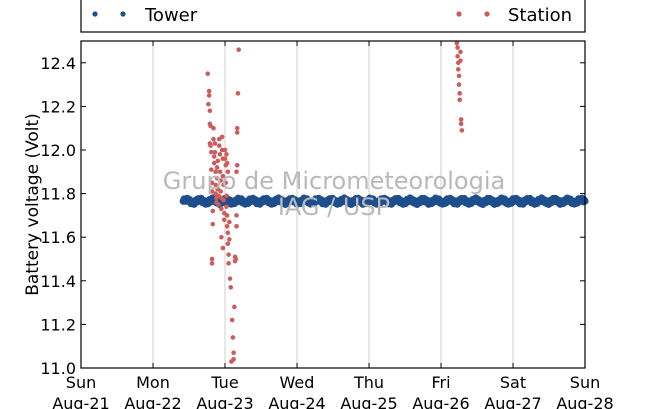  What do you see at coordinates (224, 401) in the screenshot?
I see `x-tick-label-date: Aug-23` at bounding box center [224, 401].